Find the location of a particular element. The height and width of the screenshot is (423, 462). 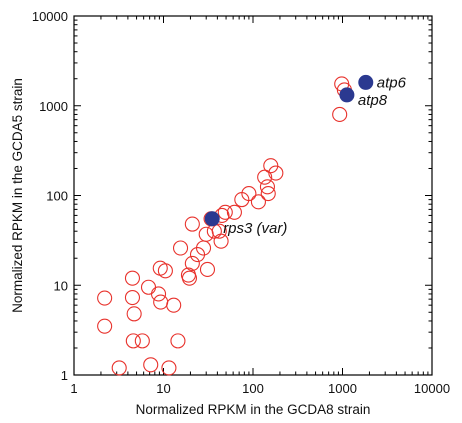

y-tick-label: 10 is located at coordinates (61, 285).